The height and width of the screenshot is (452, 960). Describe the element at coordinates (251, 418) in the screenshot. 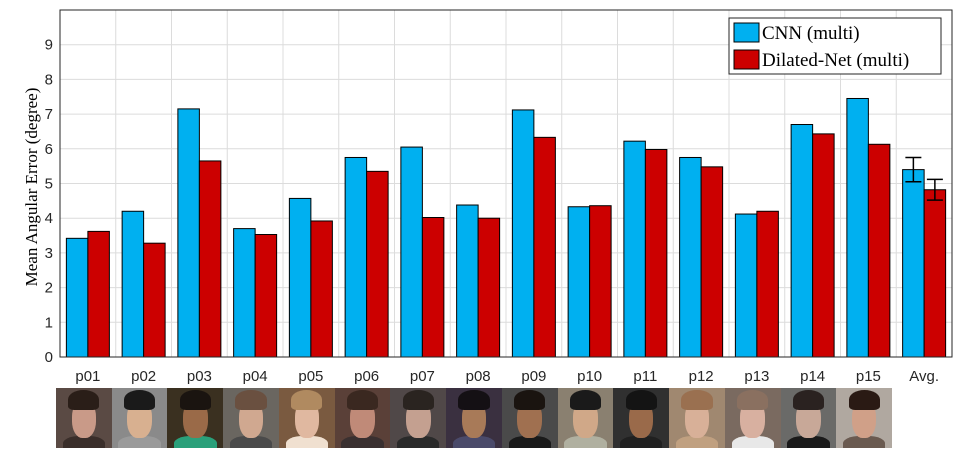

I see `face-thumbnail-p04` at that location.